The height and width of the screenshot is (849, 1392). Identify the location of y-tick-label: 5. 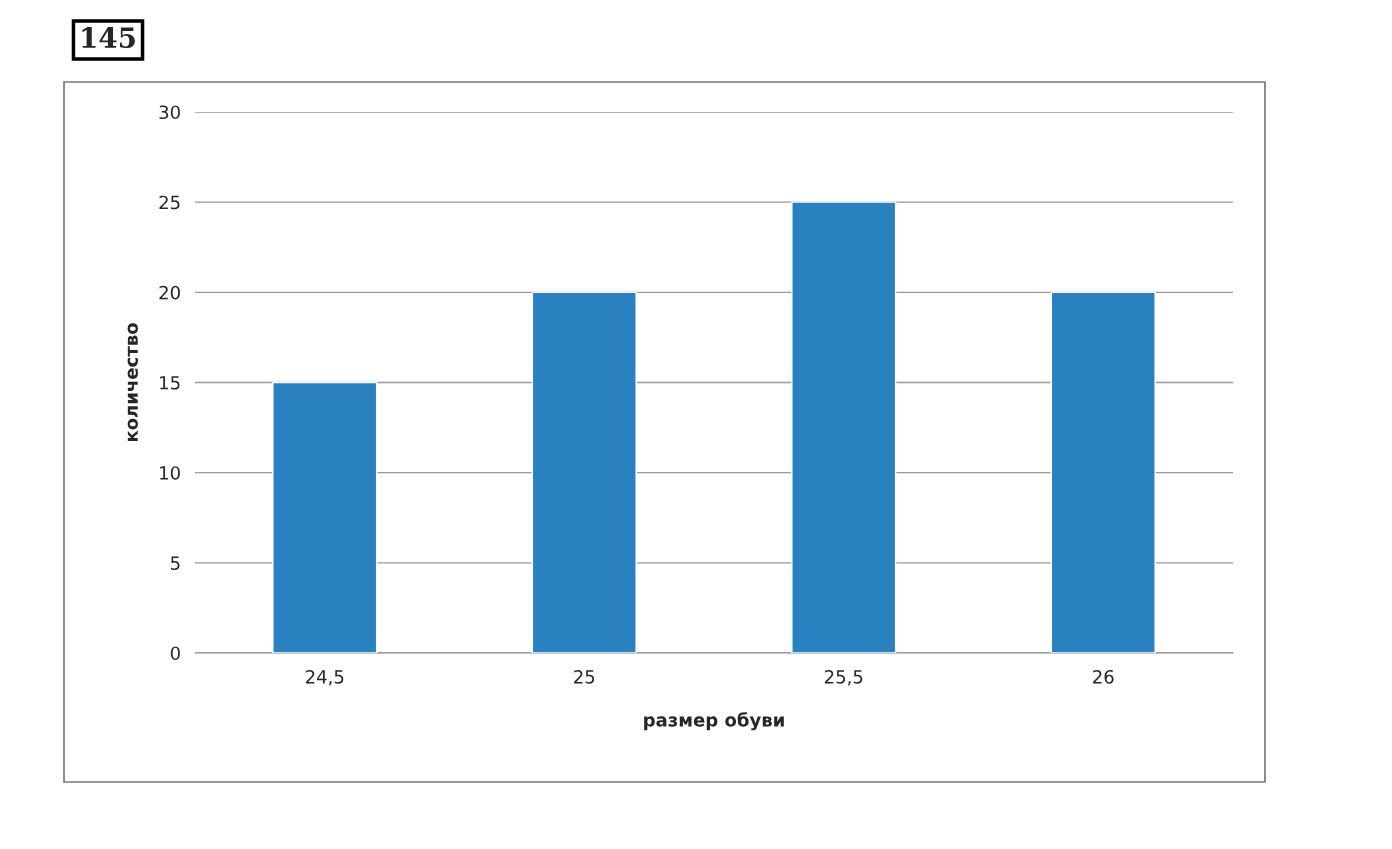
(175, 563).